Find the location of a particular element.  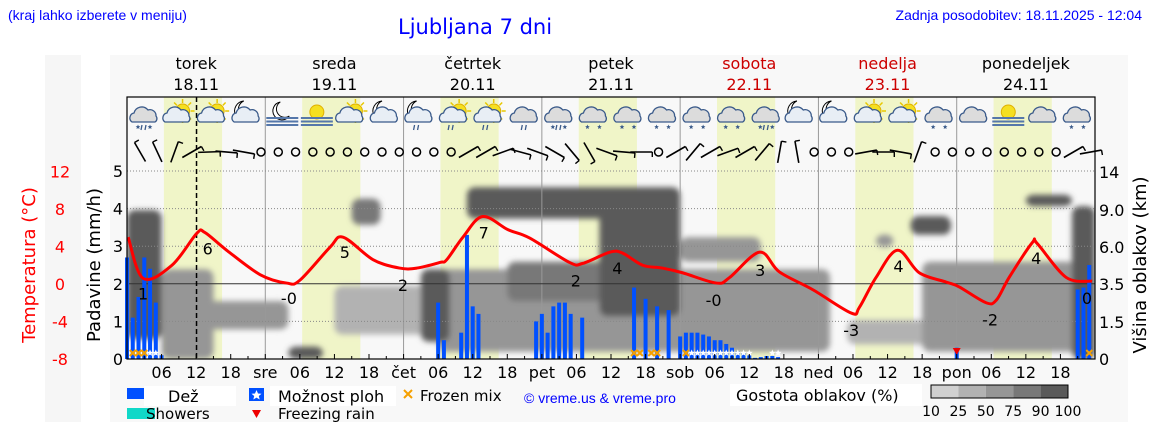

cloud-height-axis-label: Višina oblakov (km) is located at coordinates (1140, 264).